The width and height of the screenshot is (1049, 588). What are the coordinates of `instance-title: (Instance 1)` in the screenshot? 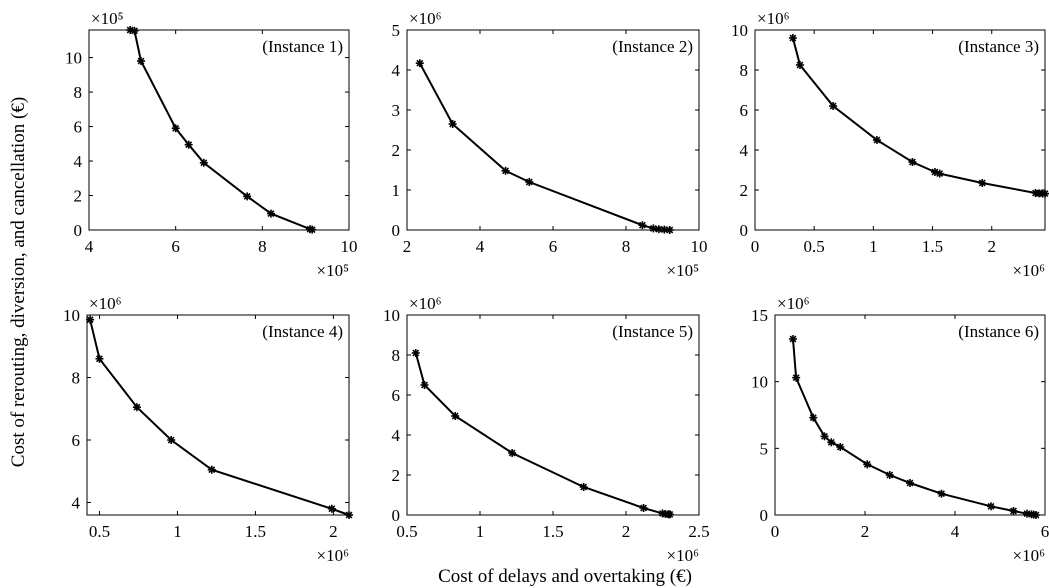 It's located at (302, 46).